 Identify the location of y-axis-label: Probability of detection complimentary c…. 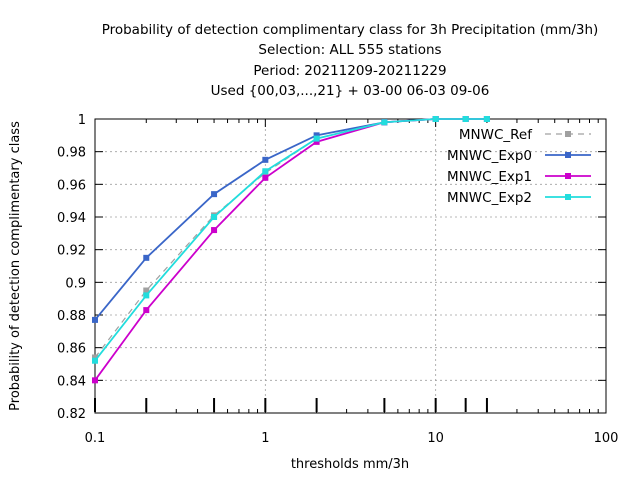
(15, 266).